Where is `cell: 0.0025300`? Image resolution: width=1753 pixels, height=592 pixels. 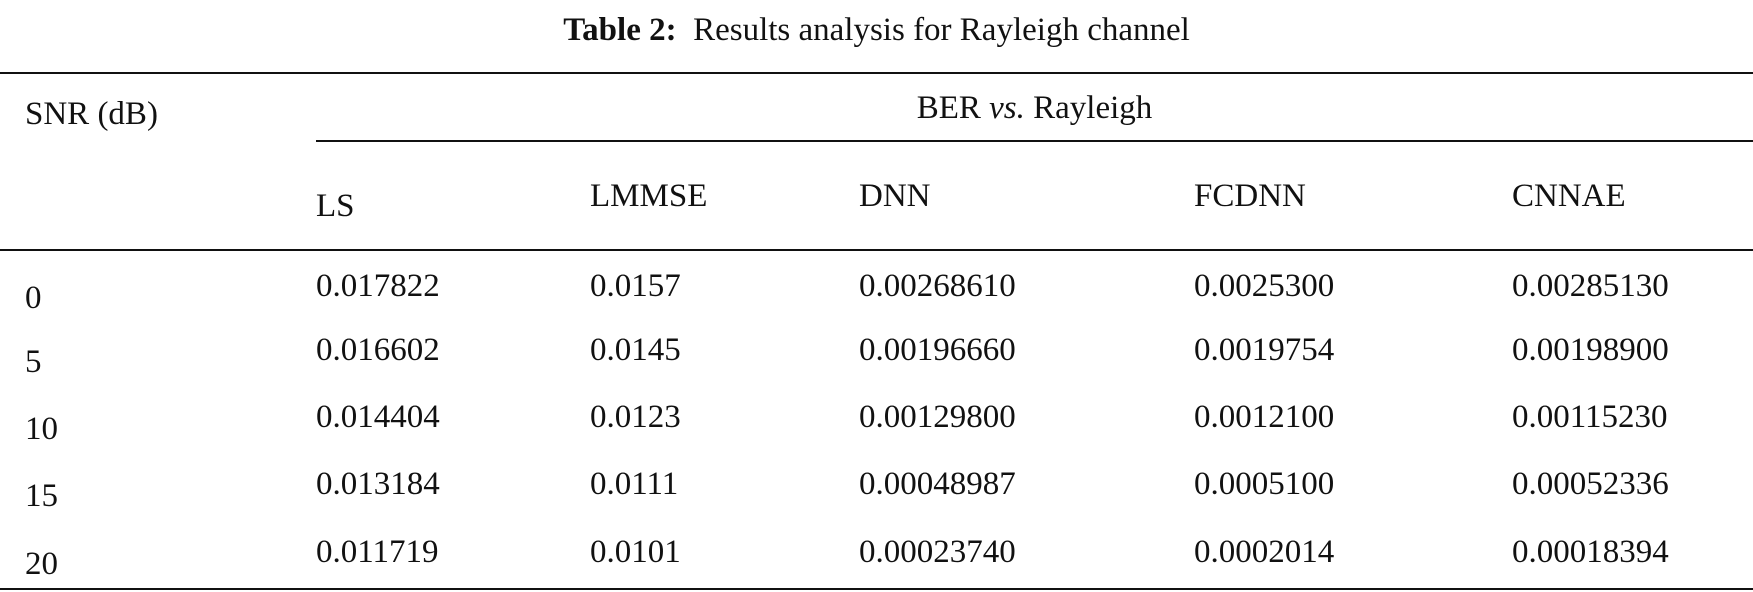
cell: 0.0025300 is located at coordinates (1264, 286).